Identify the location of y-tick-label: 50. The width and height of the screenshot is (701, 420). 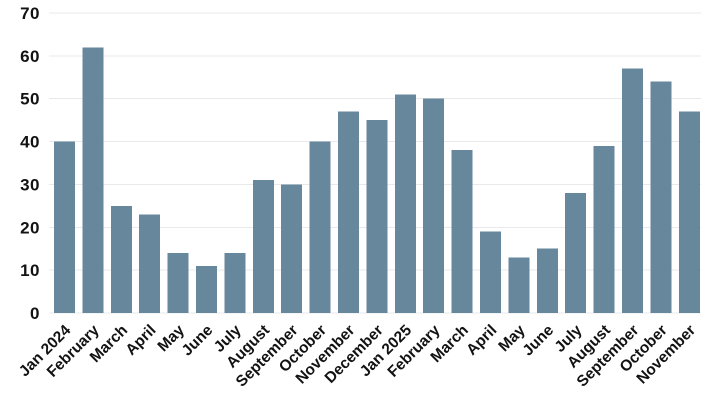
(30, 99).